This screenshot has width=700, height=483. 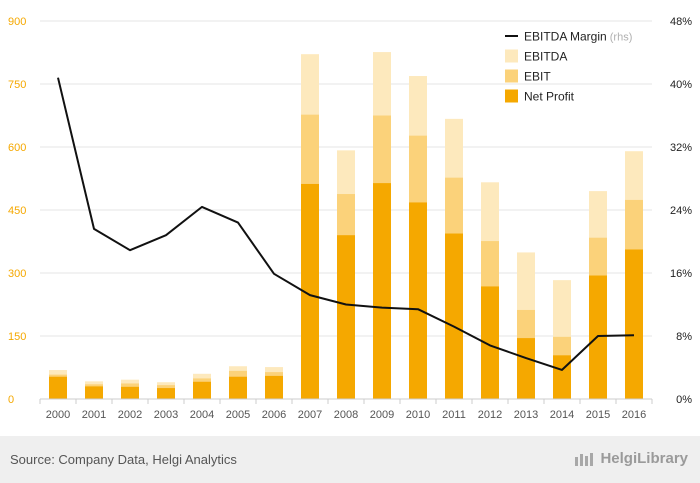 What do you see at coordinates (17, 85) in the screenshot?
I see `y-left-tick-label: 750` at bounding box center [17, 85].